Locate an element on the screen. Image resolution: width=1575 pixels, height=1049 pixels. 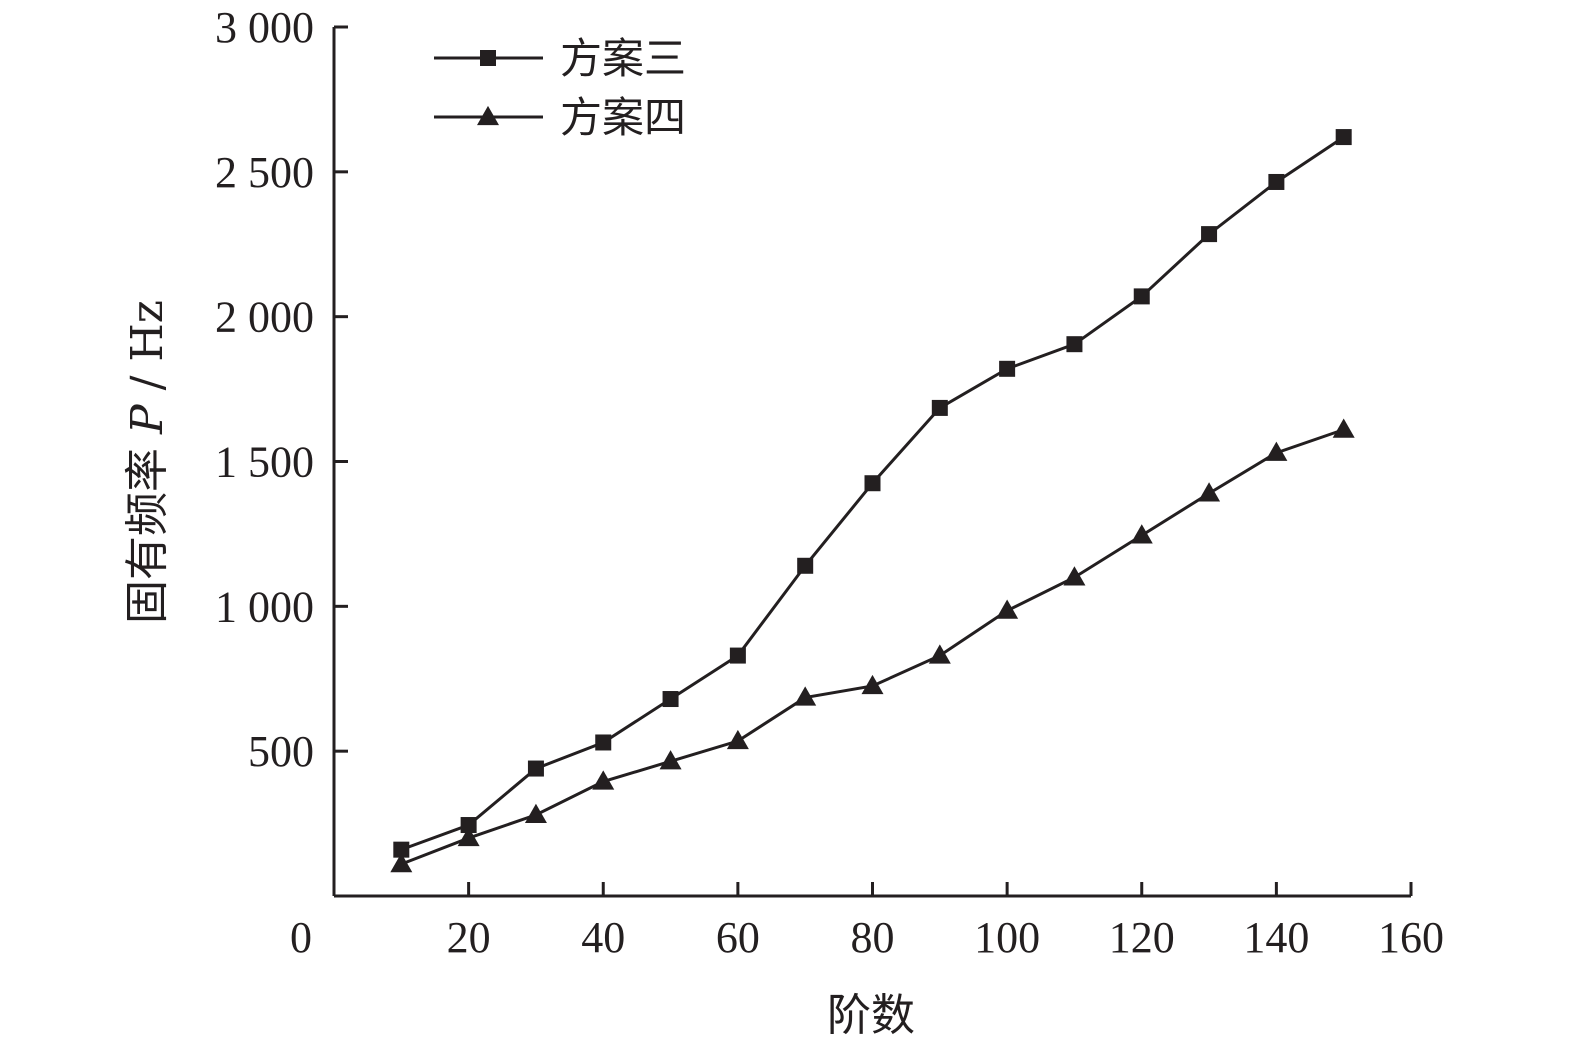
y-tick-label: 1 000 is located at coordinates (264, 606).